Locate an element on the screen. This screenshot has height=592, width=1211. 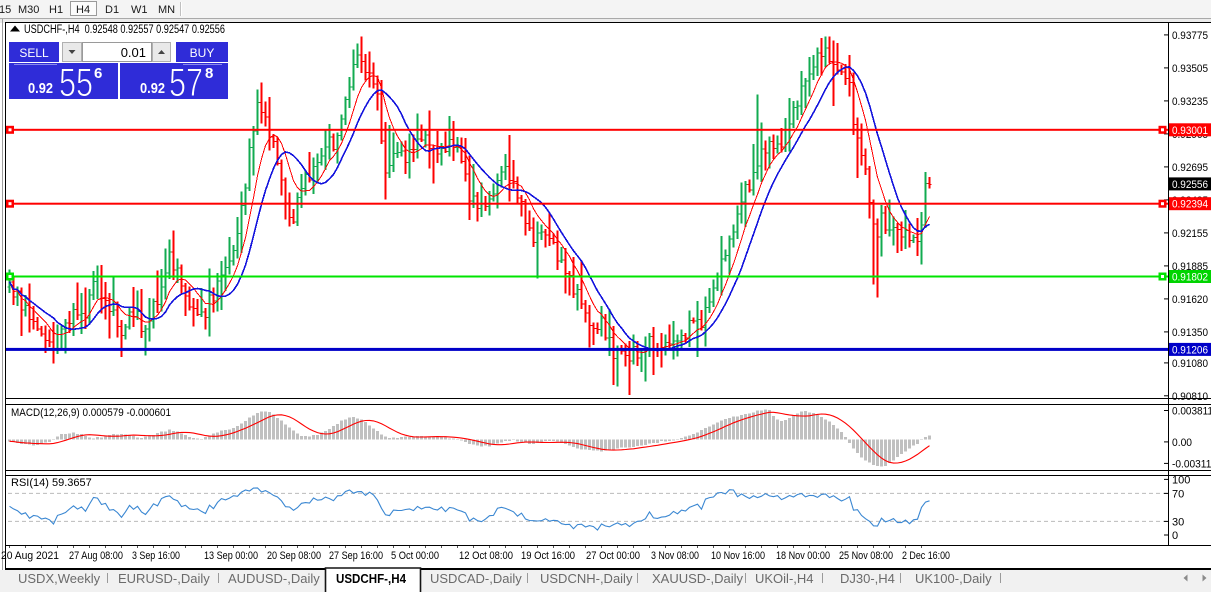
svg-text: H4 is located at coordinates (83, 10).